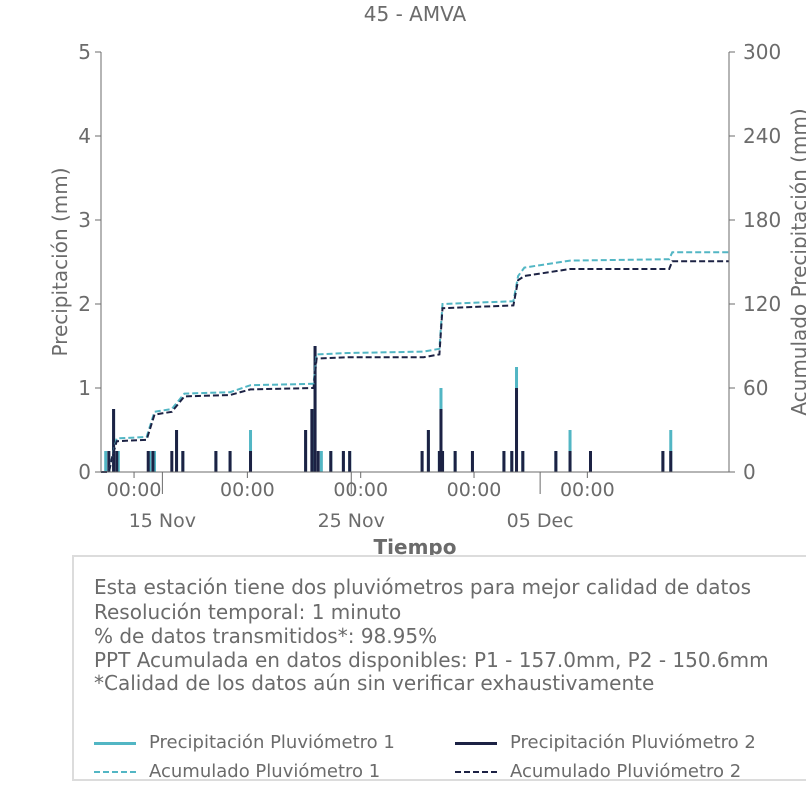 Image resolution: width=806 pixels, height=806 pixels. What do you see at coordinates (415, 545) in the screenshot?
I see `x-axis-label: Tiempo` at bounding box center [415, 545].